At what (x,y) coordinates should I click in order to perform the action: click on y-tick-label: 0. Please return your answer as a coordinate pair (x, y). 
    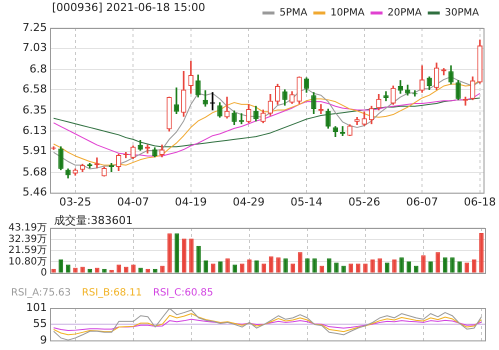
    Looking at the image, I should click on (43, 273).